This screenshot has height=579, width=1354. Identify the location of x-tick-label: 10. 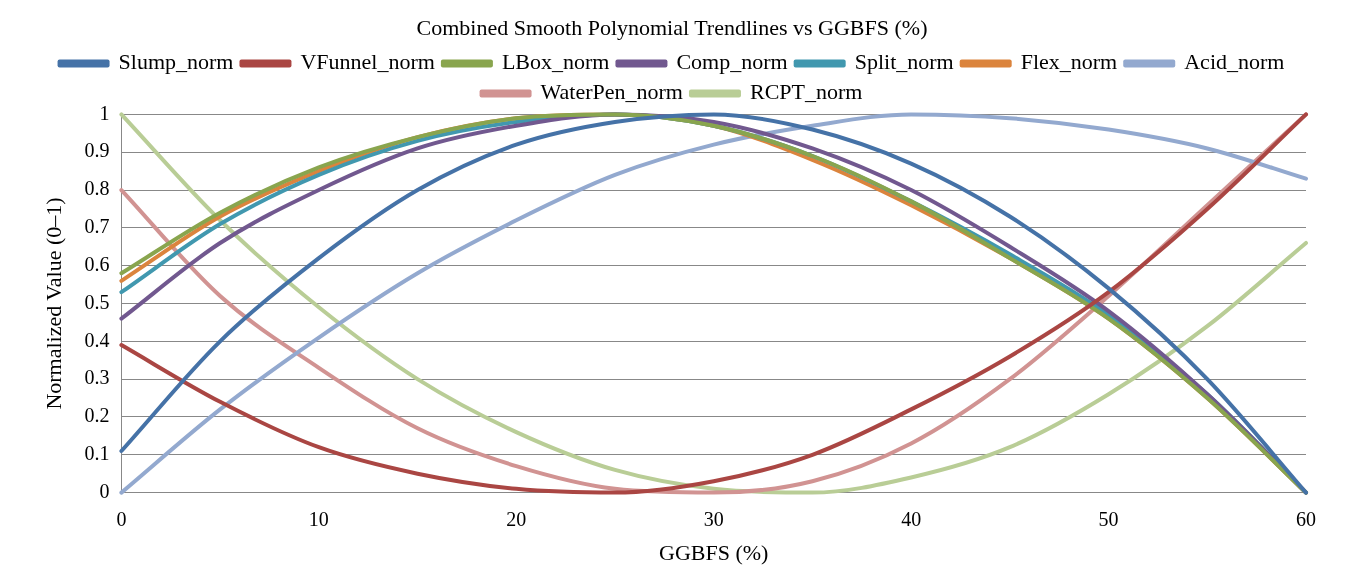
(318, 518).